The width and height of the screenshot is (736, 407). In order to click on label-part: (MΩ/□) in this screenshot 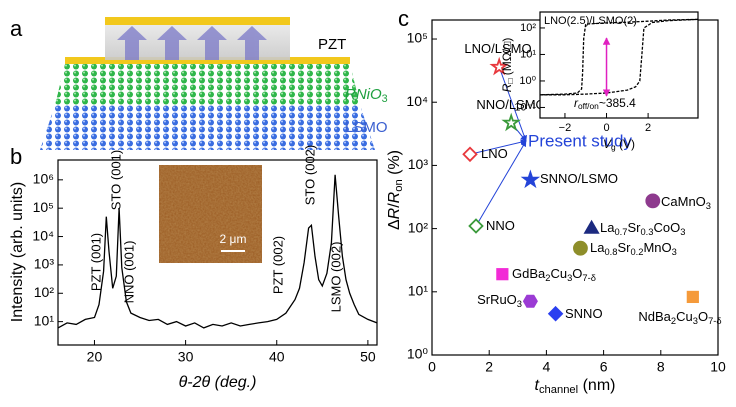, I will do `click(507, 58)`.